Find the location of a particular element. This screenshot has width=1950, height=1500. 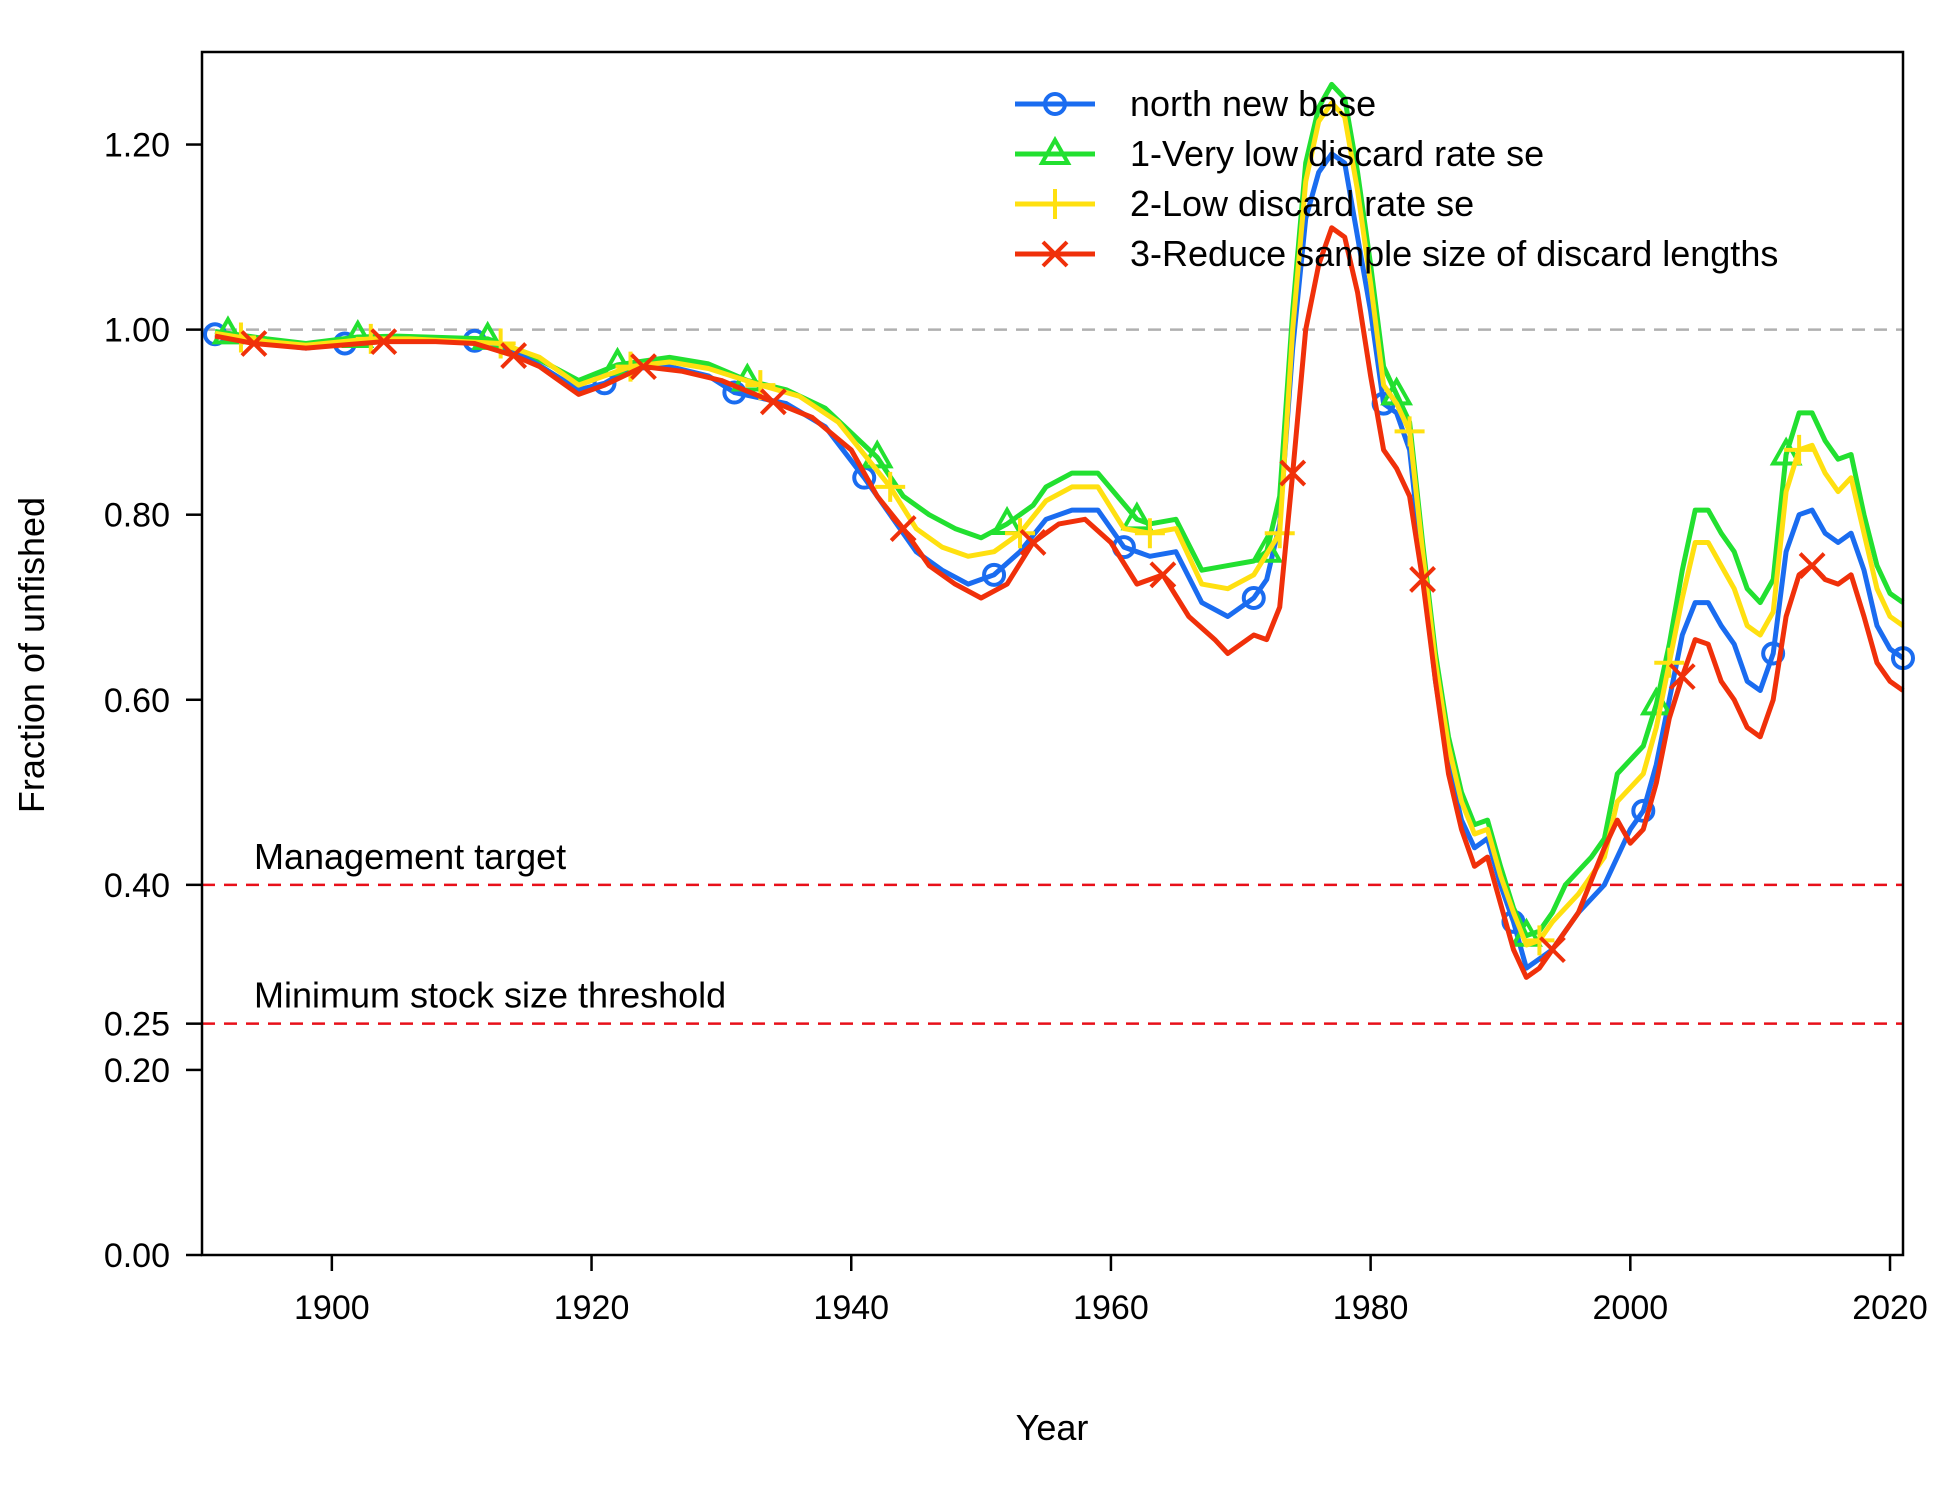

y-tick-label: 0.25 is located at coordinates (137, 1025).